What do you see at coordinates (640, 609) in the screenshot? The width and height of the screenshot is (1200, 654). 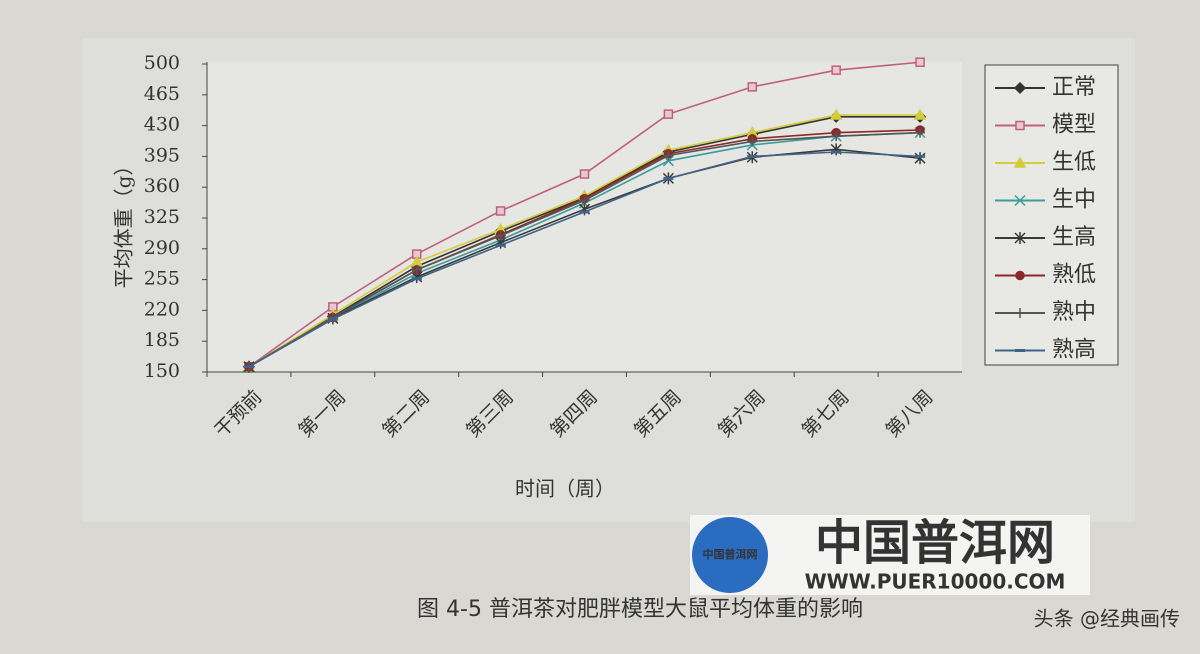 I see `caption: 图 4-5 普洱茶对肥胖模型大鼠平均体重的影响` at bounding box center [640, 609].